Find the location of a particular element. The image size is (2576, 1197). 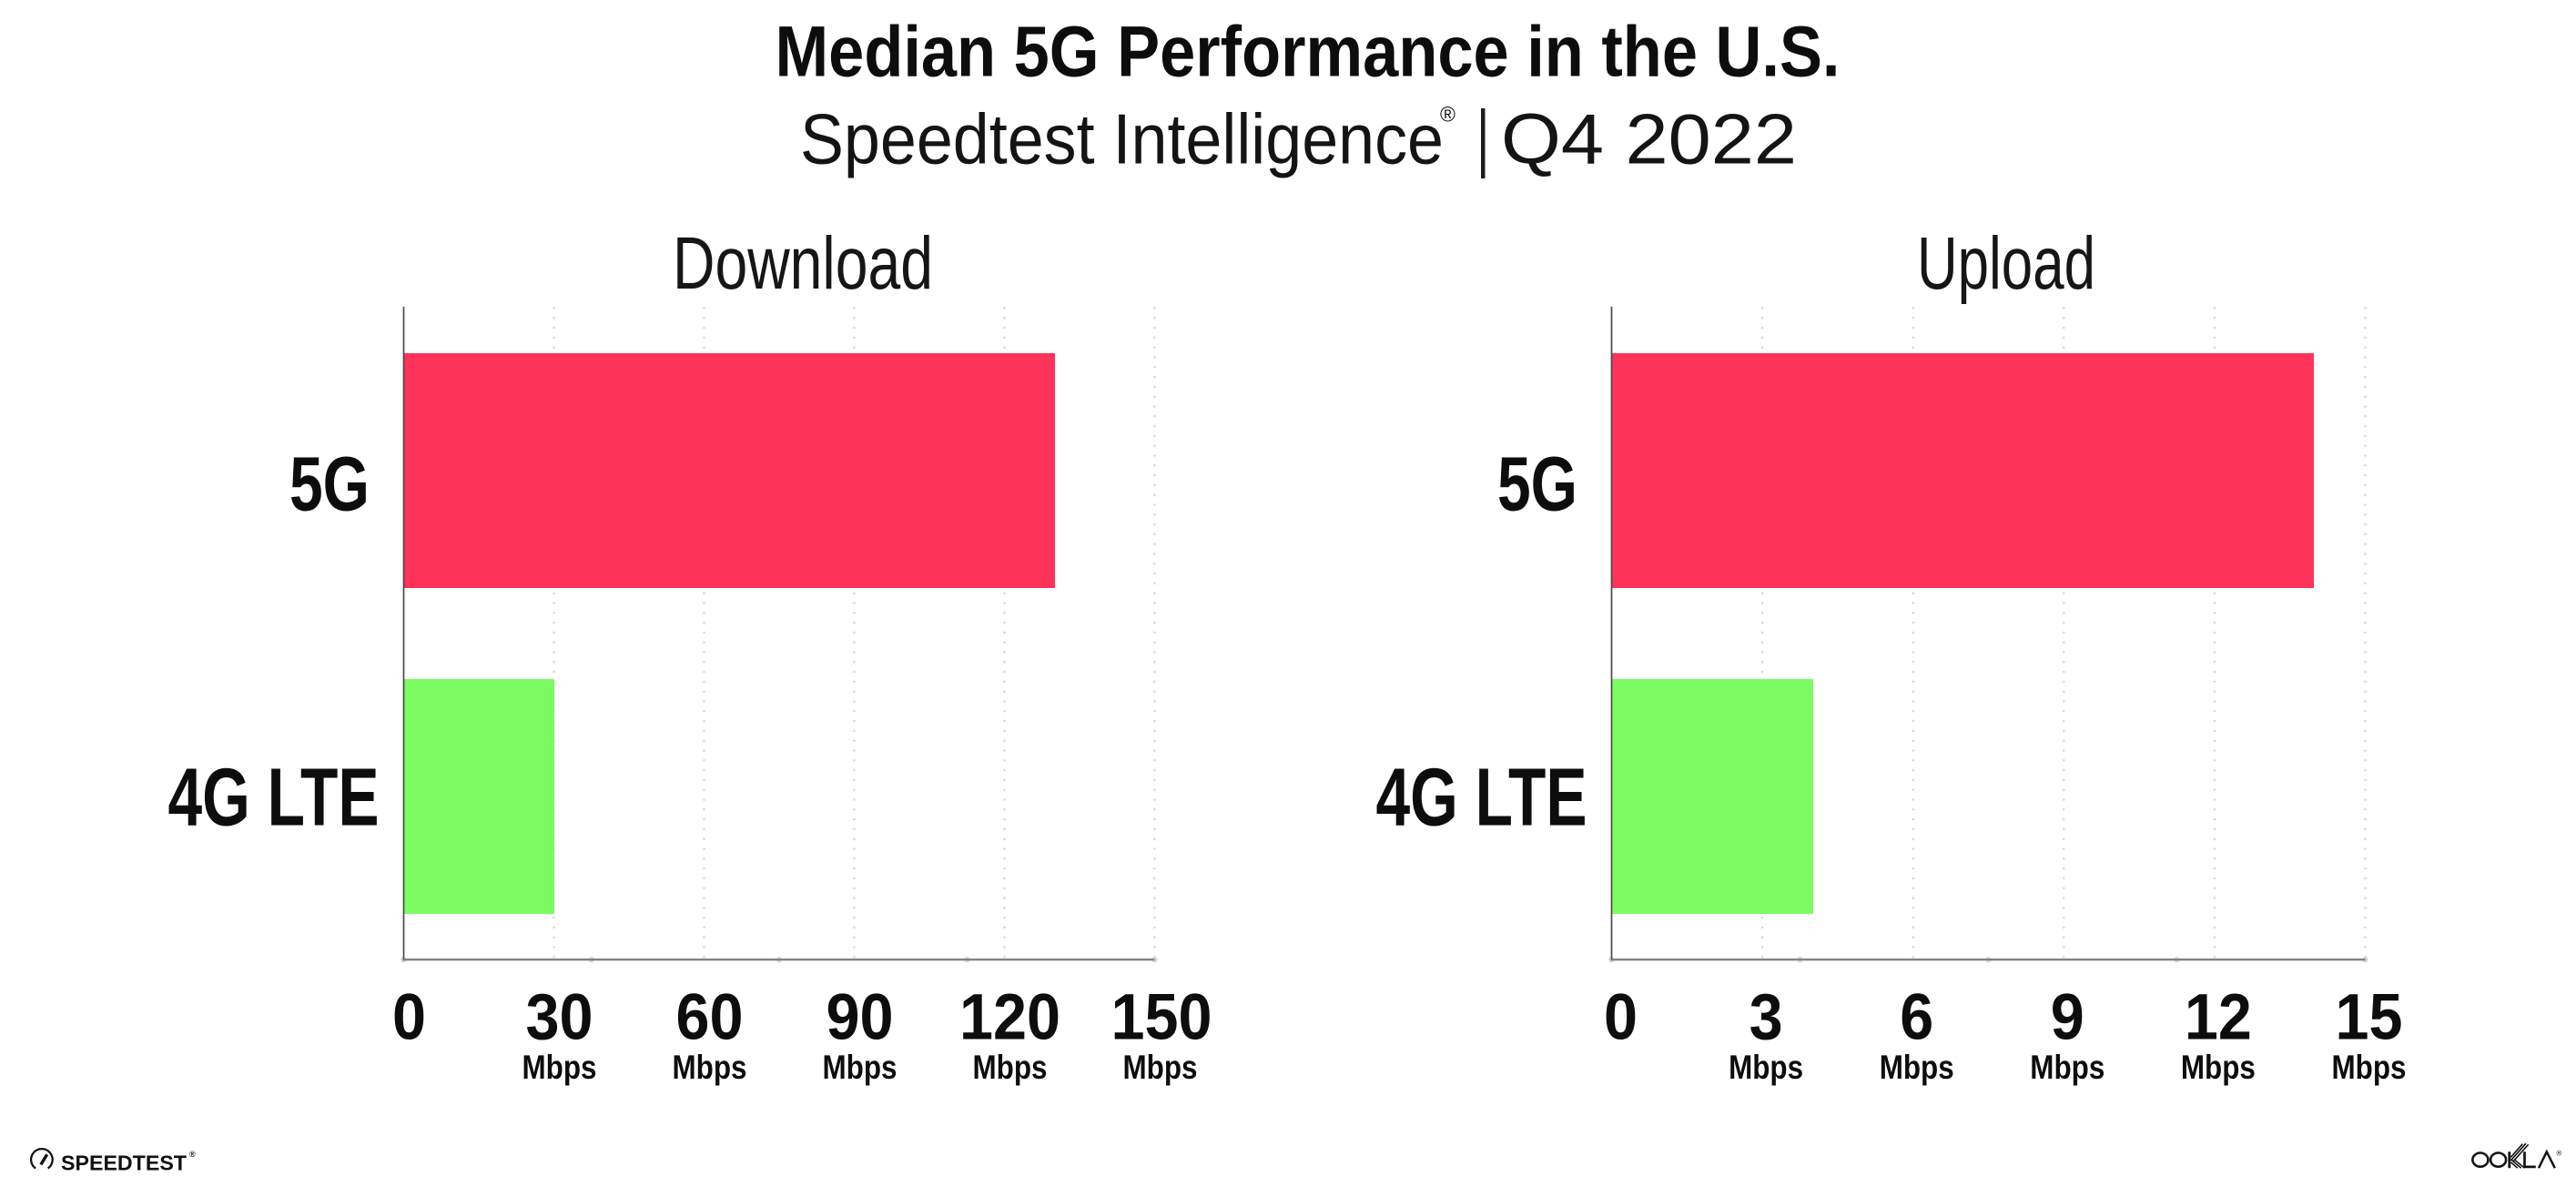

svg-text: 9 is located at coordinates (2067, 1017).